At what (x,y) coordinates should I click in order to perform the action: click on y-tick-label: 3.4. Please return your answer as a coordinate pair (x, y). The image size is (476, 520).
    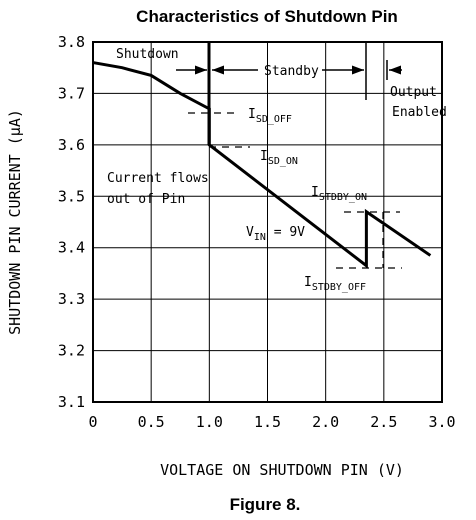
    Looking at the image, I should click on (71, 248).